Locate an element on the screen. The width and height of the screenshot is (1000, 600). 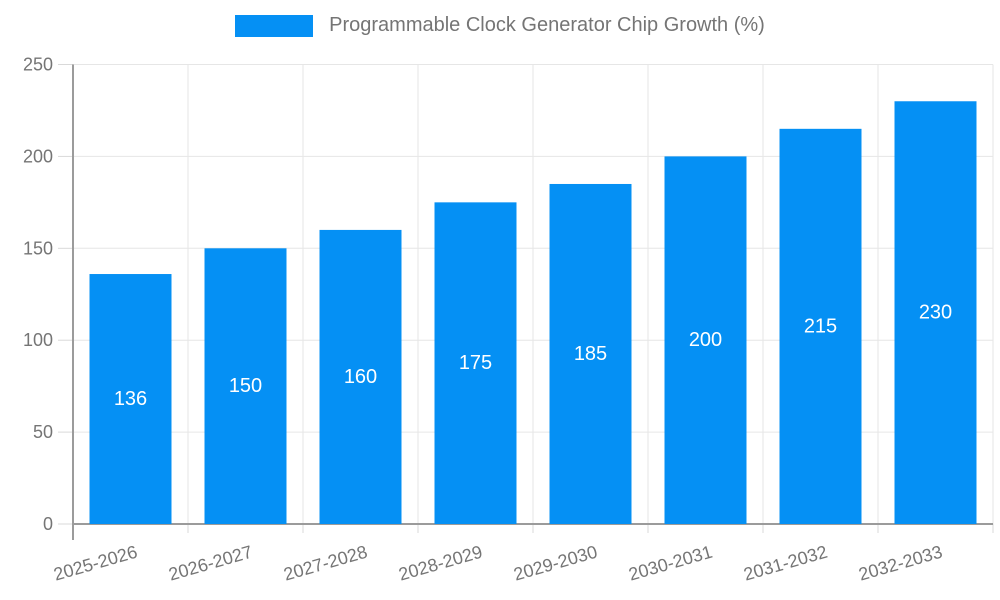
y-axis-tick-label: 200 is located at coordinates (38, 156).